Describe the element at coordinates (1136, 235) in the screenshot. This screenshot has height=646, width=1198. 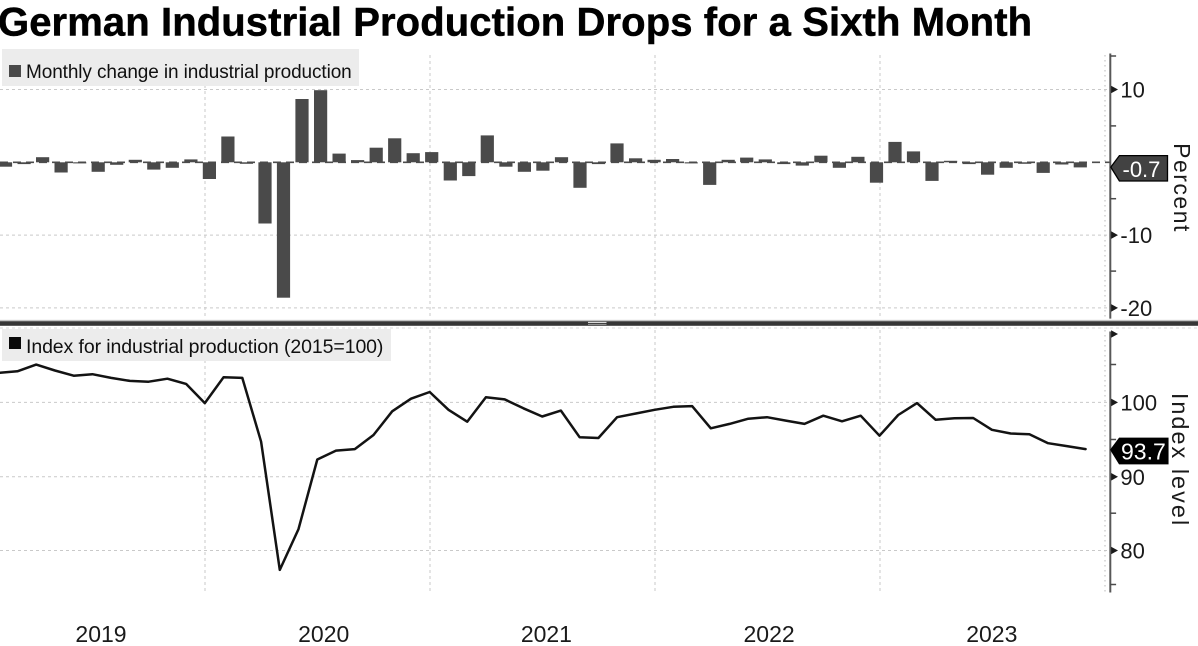
I see `svg-text: -10` at that location.